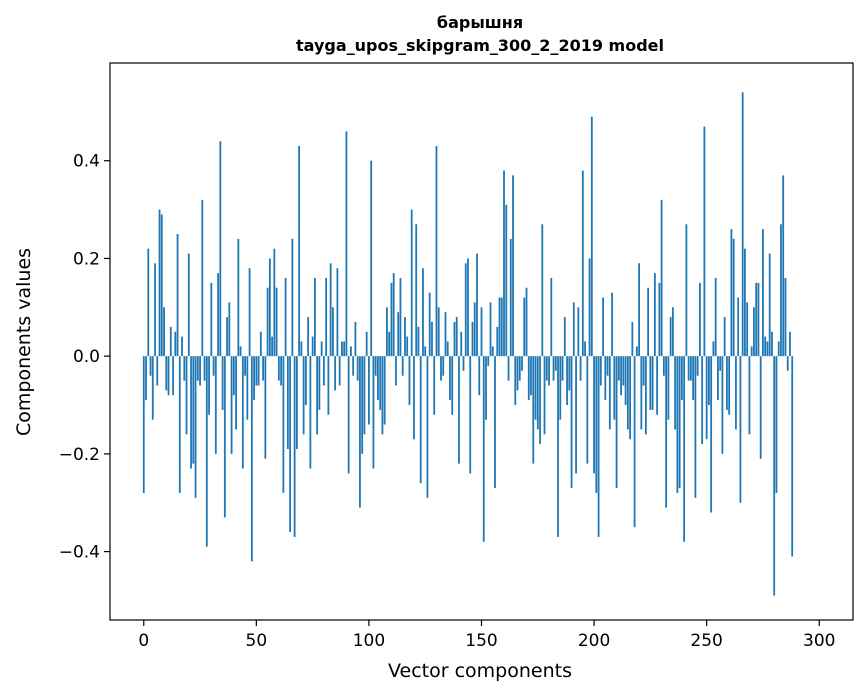  I want to click on x-tick-label: 150, so click(481, 641).